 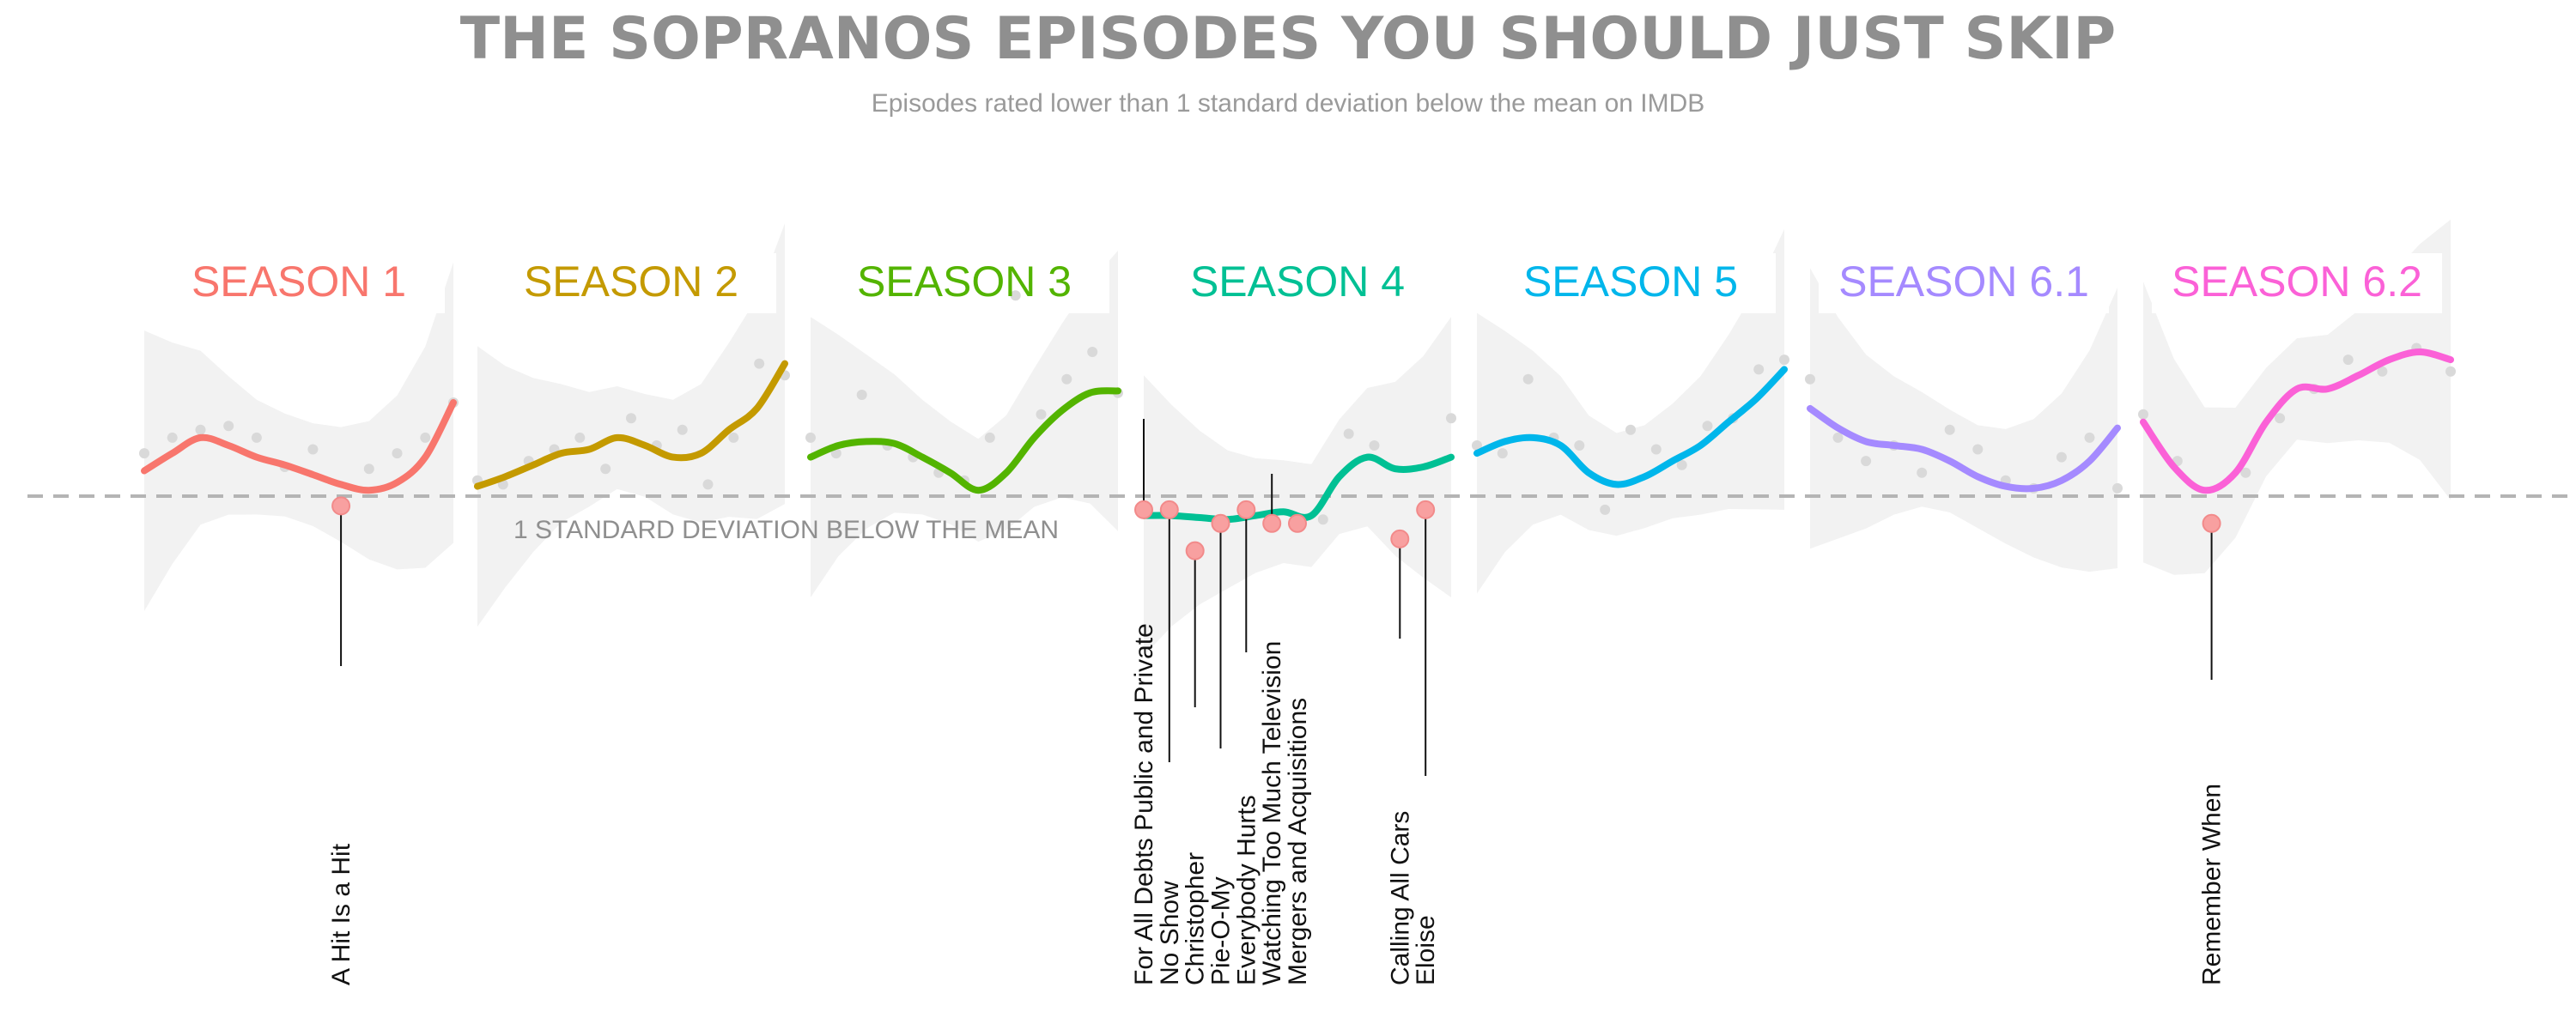 I want to click on season-label-2: SEASON 2, so click(x=631, y=282).